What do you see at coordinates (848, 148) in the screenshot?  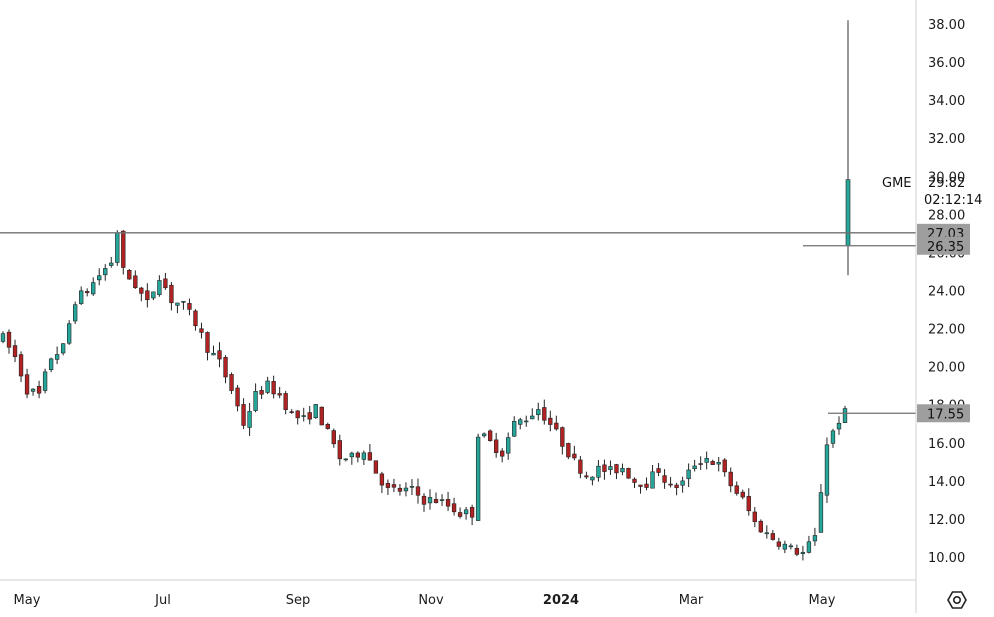 I see `candle-latest` at bounding box center [848, 148].